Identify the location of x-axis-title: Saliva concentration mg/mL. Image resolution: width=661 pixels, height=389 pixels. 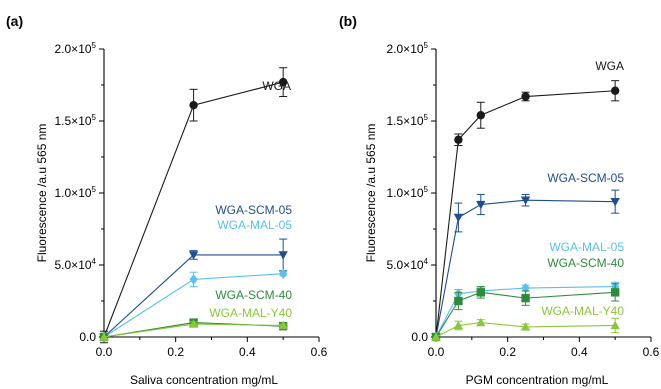
(204, 380).